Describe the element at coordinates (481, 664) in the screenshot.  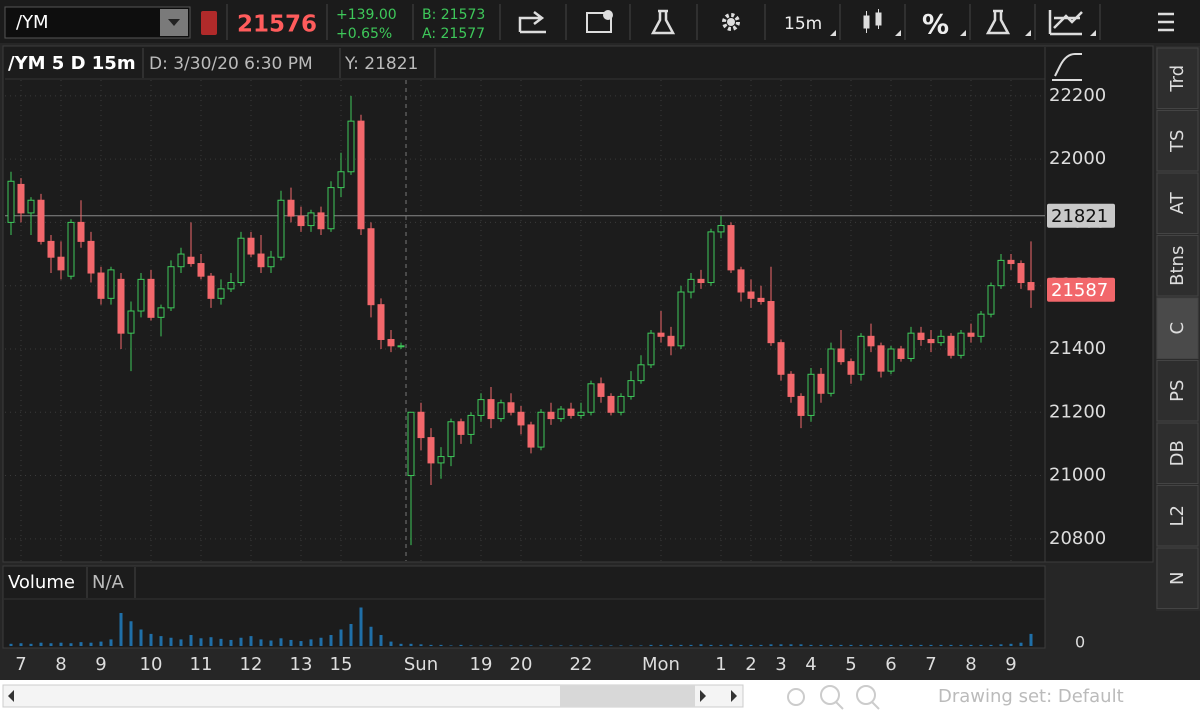
I see `x-tick-label: 19` at that location.